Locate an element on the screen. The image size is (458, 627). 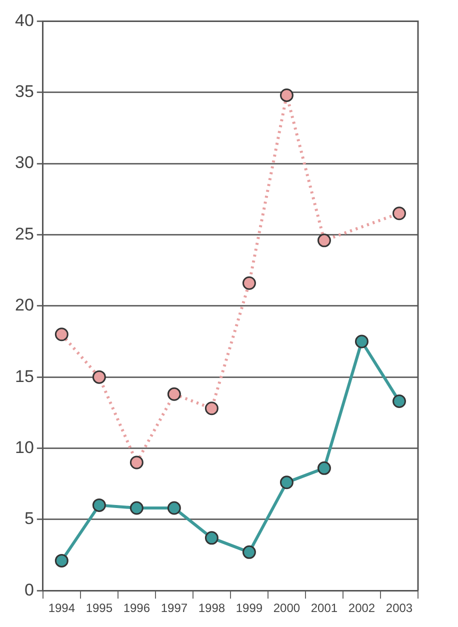
x-tick-label: 2000 is located at coordinates (286, 608).